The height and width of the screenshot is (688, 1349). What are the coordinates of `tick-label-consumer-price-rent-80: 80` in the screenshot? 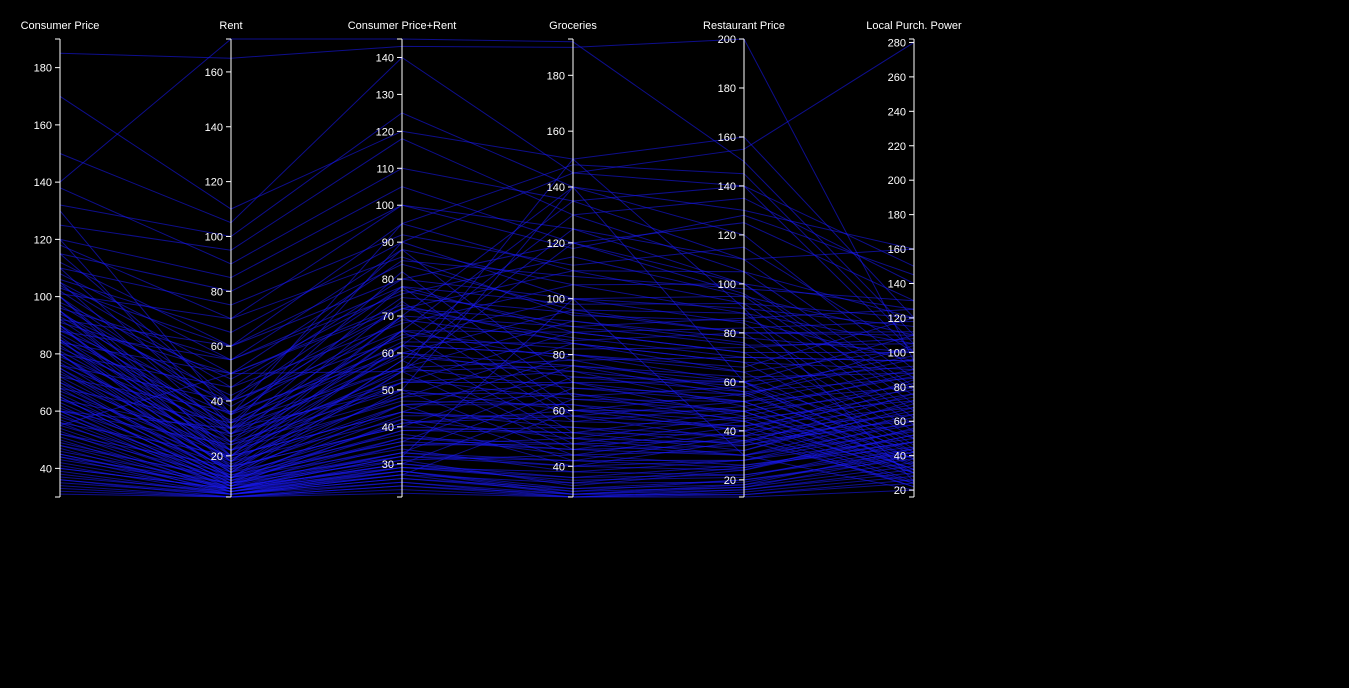 It's located at (388, 280).